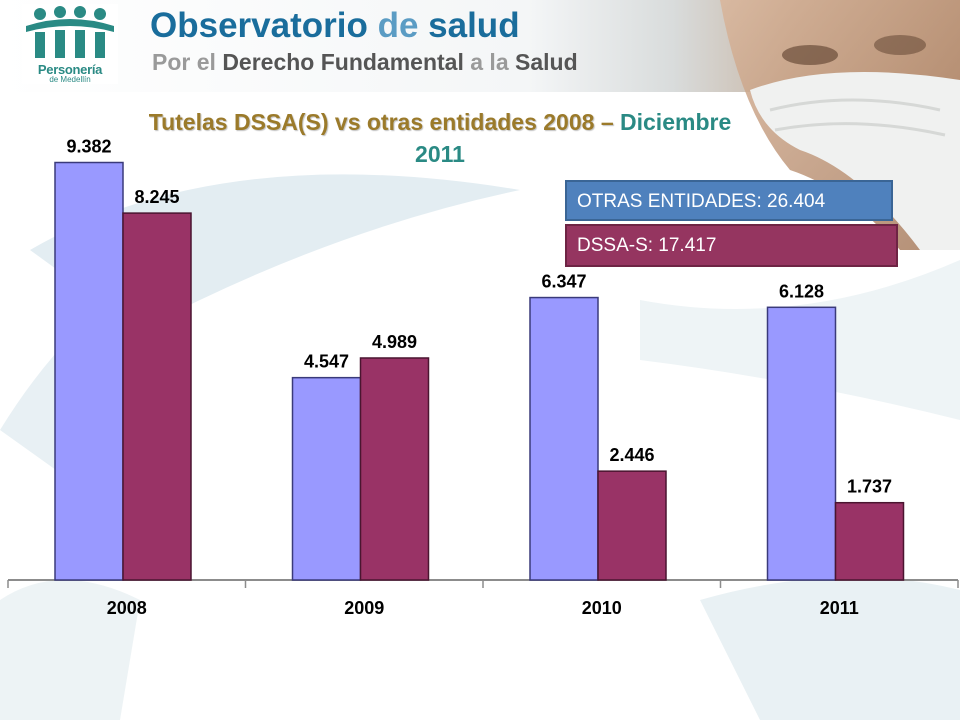 The width and height of the screenshot is (960, 720). I want to click on brand-title: Observatorio de salud, so click(335, 26).